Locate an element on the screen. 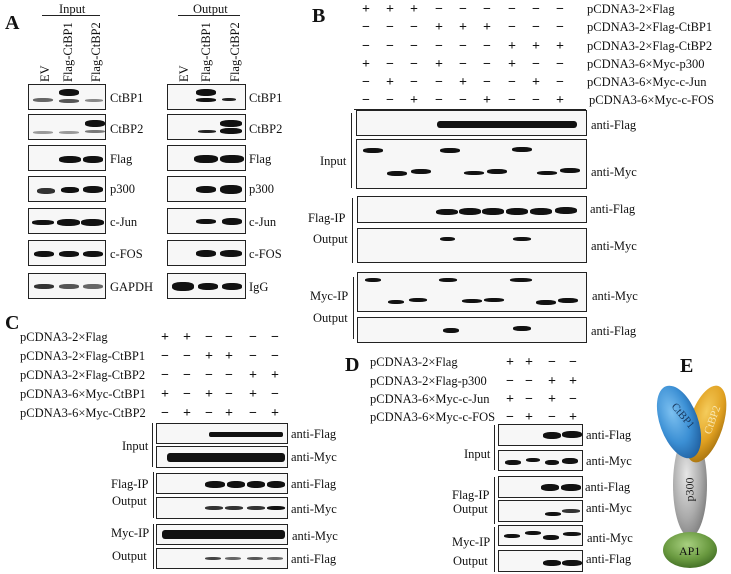 This screenshot has width=731, height=574. condition-label: pCDNA3-2×Flag-CtBP1 is located at coordinates (83, 356).